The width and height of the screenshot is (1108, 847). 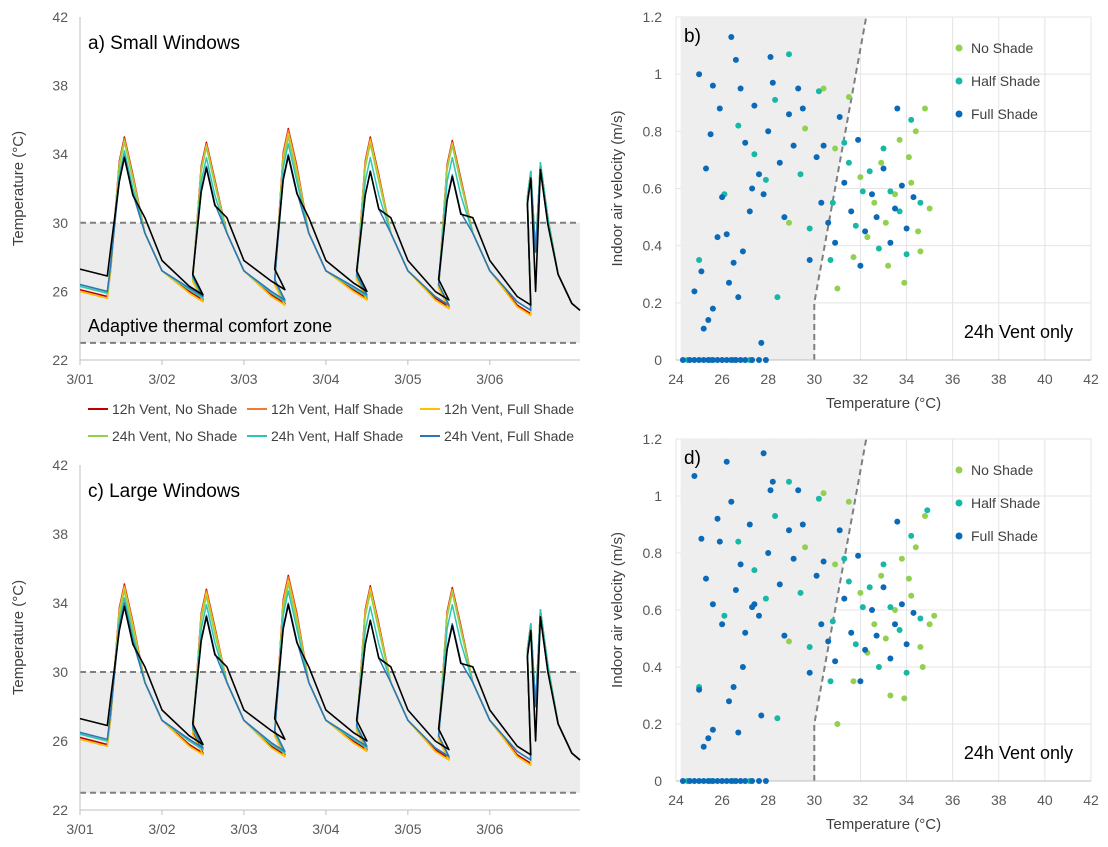 What do you see at coordinates (1004, 114) in the screenshot?
I see `legend-label: Full Shade` at bounding box center [1004, 114].